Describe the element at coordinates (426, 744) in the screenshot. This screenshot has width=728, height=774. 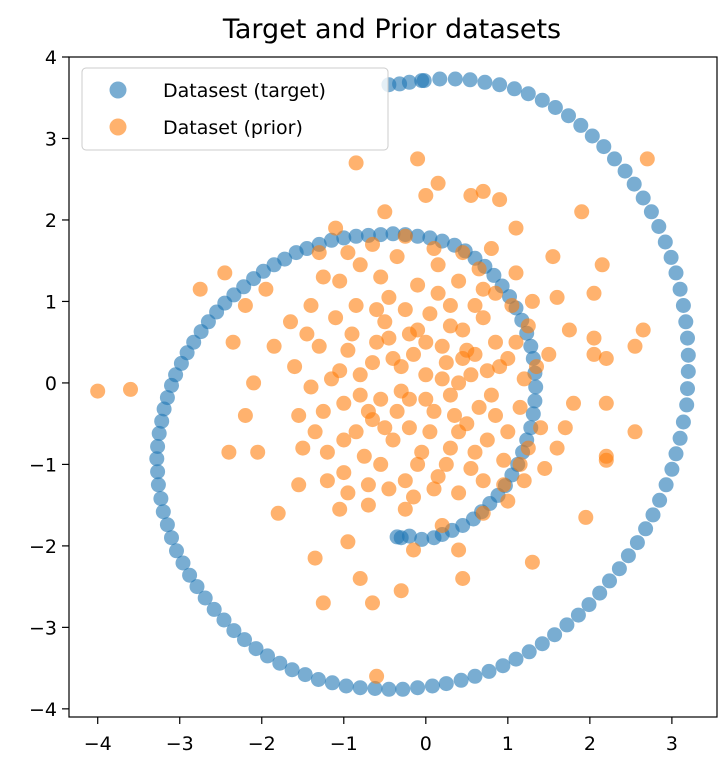
I see `x-tick-label-4: 0` at that location.